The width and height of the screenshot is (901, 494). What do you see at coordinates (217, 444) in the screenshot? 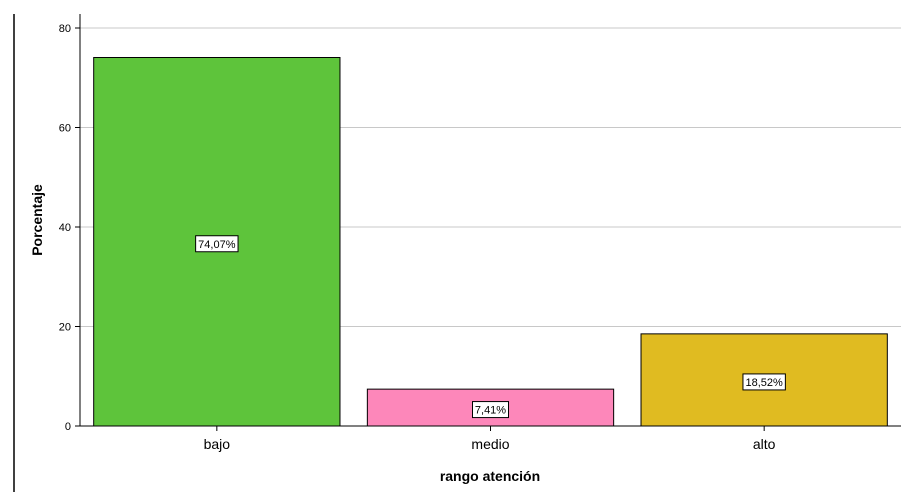
I see `x-tick-label: bajo` at bounding box center [217, 444].